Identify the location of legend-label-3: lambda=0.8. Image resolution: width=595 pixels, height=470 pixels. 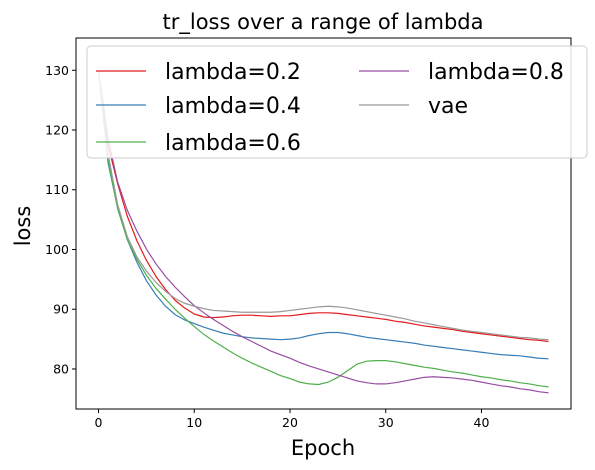
(496, 72).